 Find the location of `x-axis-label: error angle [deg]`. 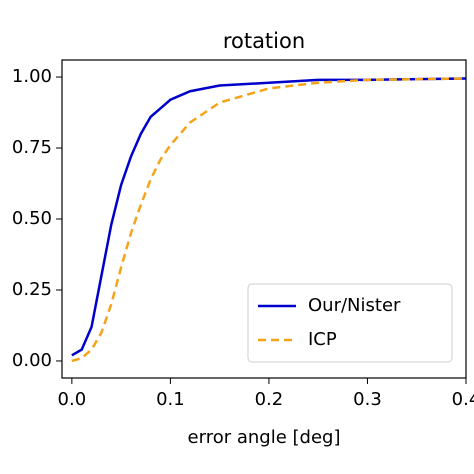

x-axis-label: error angle [deg] is located at coordinates (264, 437).